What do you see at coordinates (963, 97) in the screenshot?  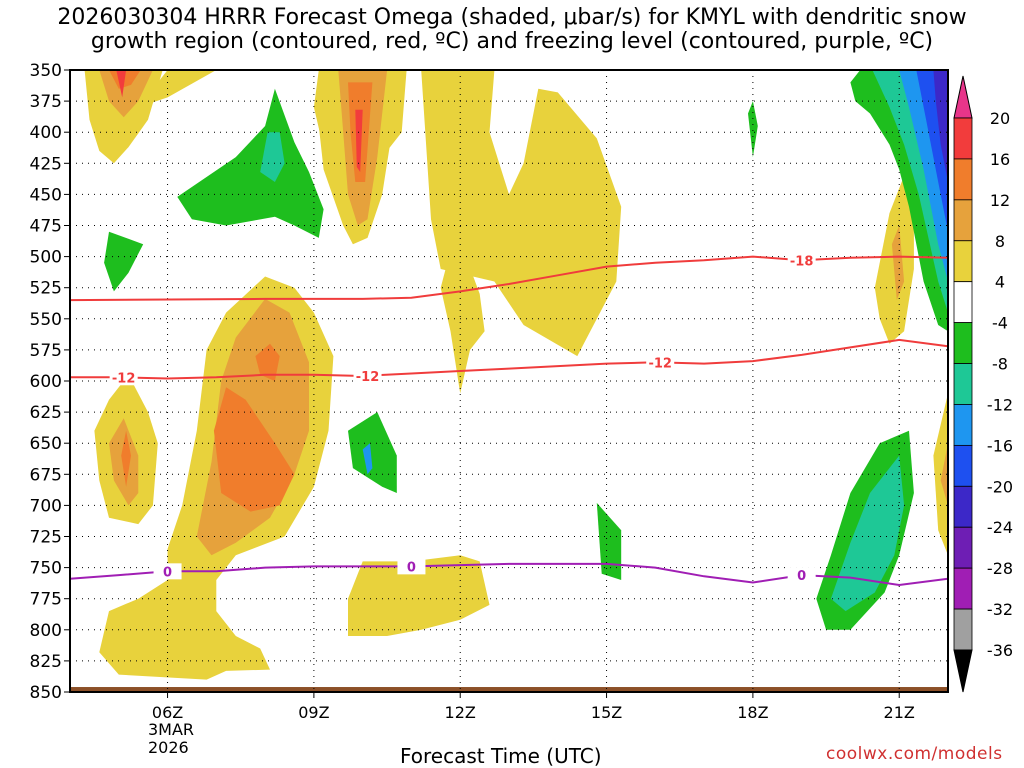 I see `colorbar-top-triangle` at bounding box center [963, 97].